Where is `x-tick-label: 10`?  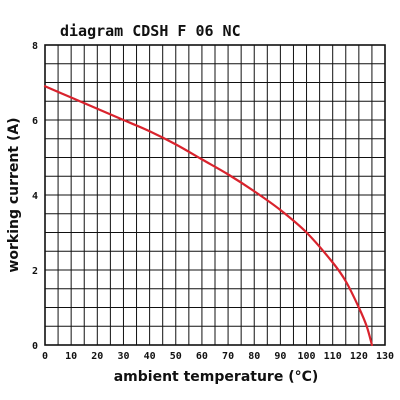
x-tick-label: 10 is located at coordinates (71, 356).